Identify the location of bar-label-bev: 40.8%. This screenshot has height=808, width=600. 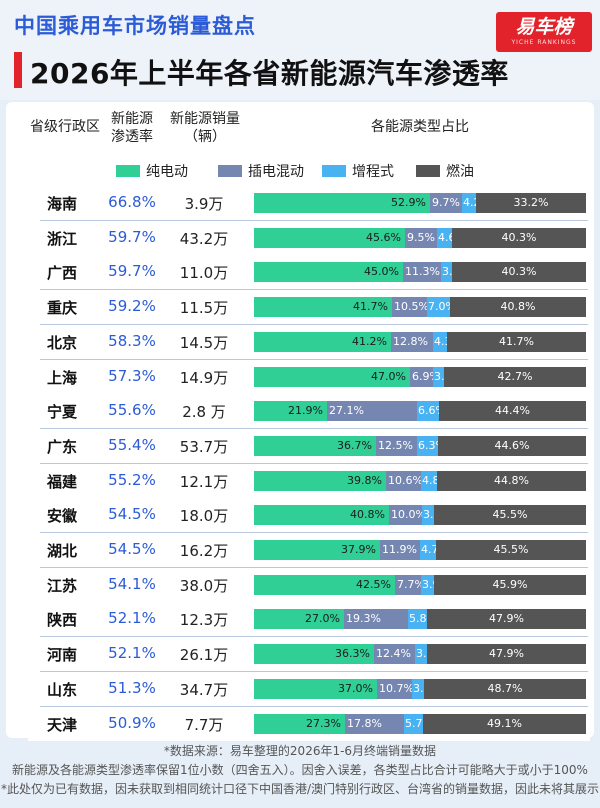
(367, 515).